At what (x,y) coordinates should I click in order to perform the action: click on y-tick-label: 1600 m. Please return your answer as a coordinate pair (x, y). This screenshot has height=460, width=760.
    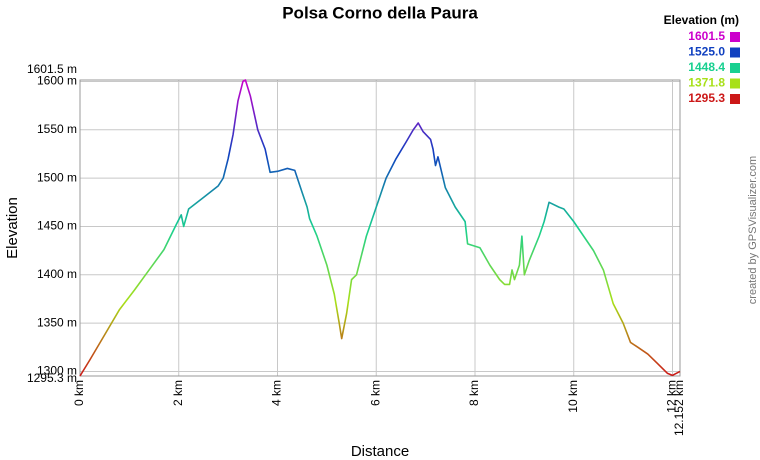
    Looking at the image, I should click on (57, 81).